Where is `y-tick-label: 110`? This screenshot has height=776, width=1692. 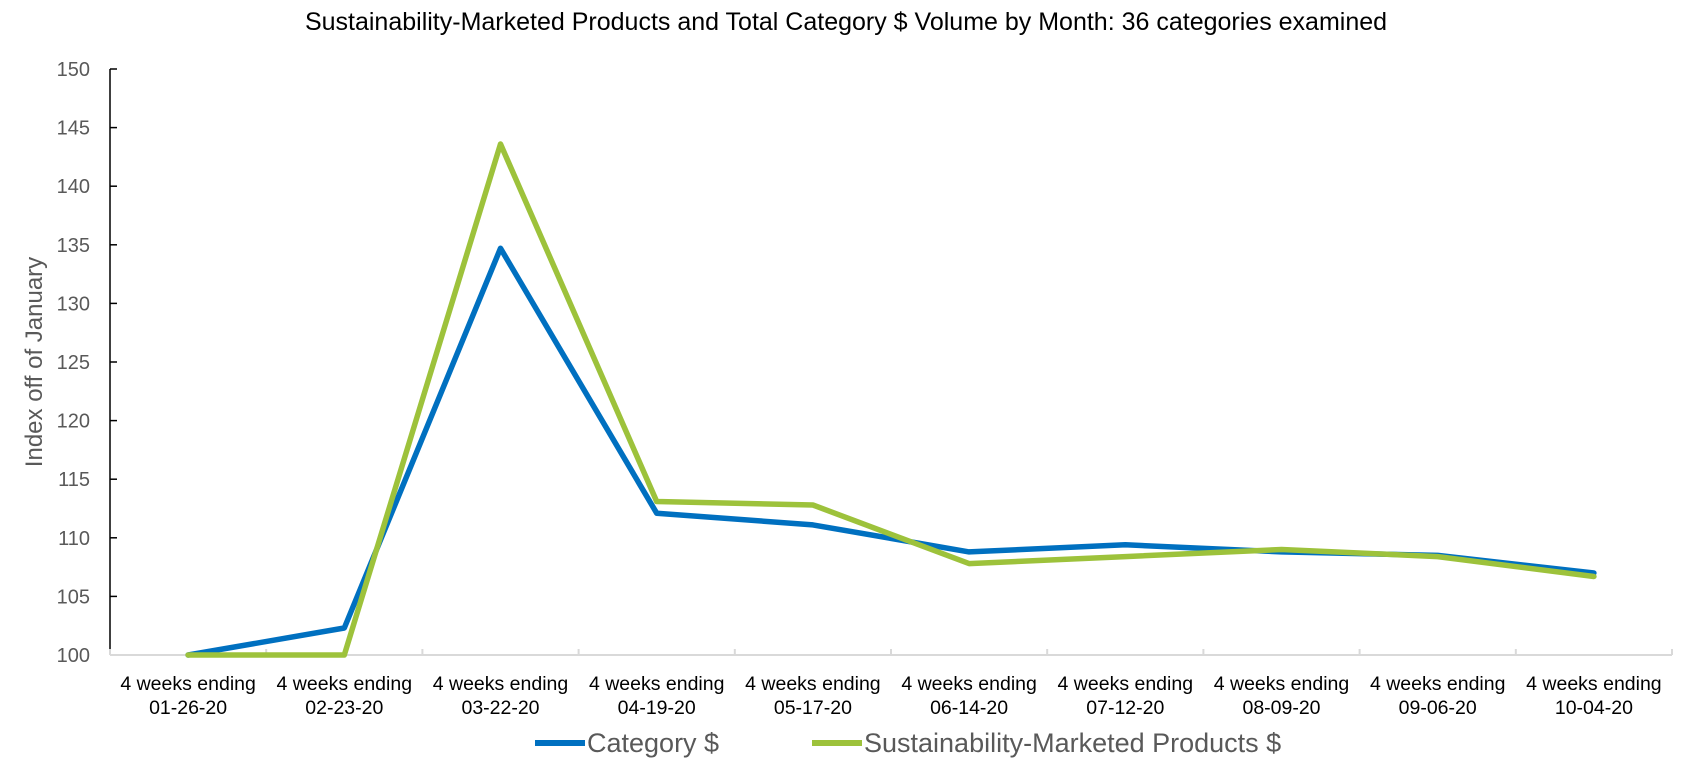 y-tick-label: 110 is located at coordinates (74, 539).